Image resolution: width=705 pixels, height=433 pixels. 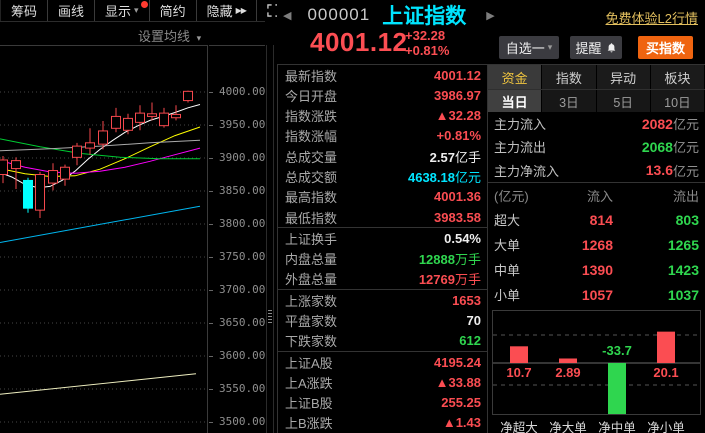 I want to click on quote-row-label: 外盘总量, so click(x=311, y=280).